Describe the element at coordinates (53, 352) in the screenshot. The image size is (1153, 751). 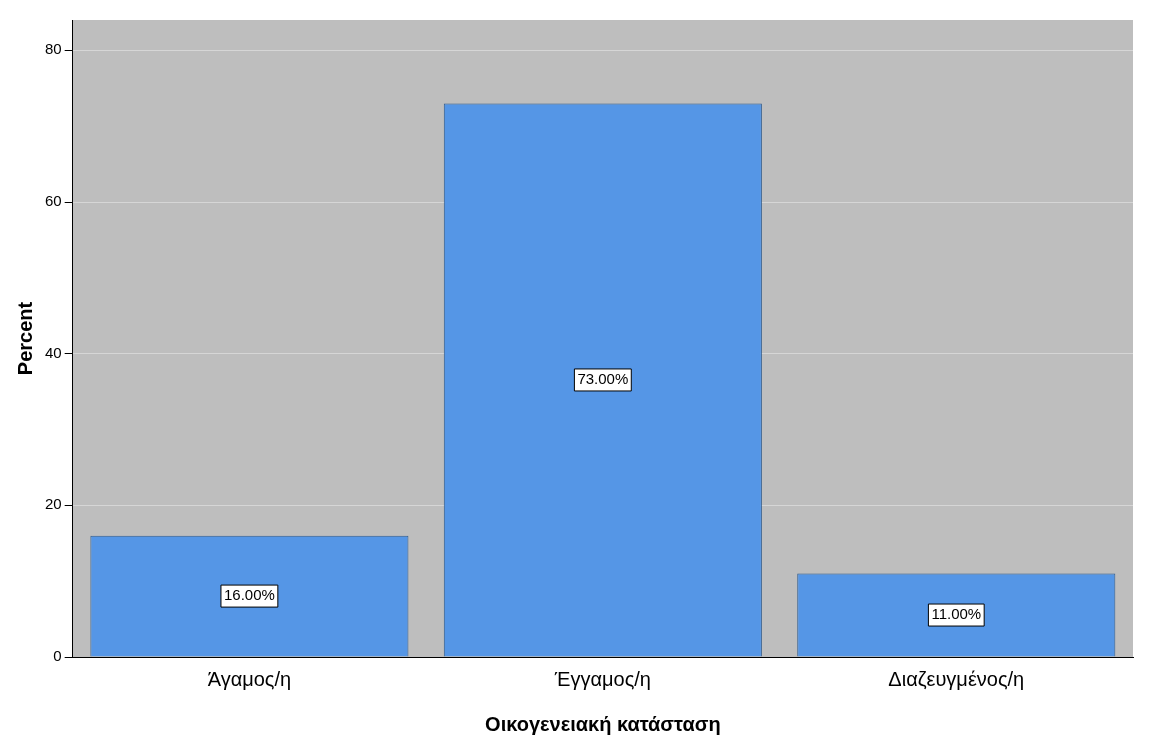
I see `y-tick-label: 40` at that location.